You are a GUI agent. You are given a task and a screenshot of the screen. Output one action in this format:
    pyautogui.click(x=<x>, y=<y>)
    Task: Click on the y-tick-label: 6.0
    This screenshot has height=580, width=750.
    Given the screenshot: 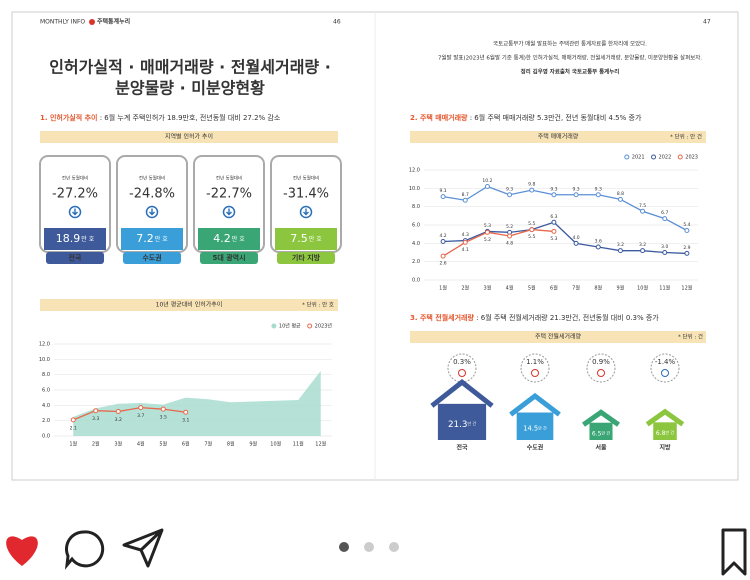 What is the action you would take?
    pyautogui.click(x=416, y=226)
    